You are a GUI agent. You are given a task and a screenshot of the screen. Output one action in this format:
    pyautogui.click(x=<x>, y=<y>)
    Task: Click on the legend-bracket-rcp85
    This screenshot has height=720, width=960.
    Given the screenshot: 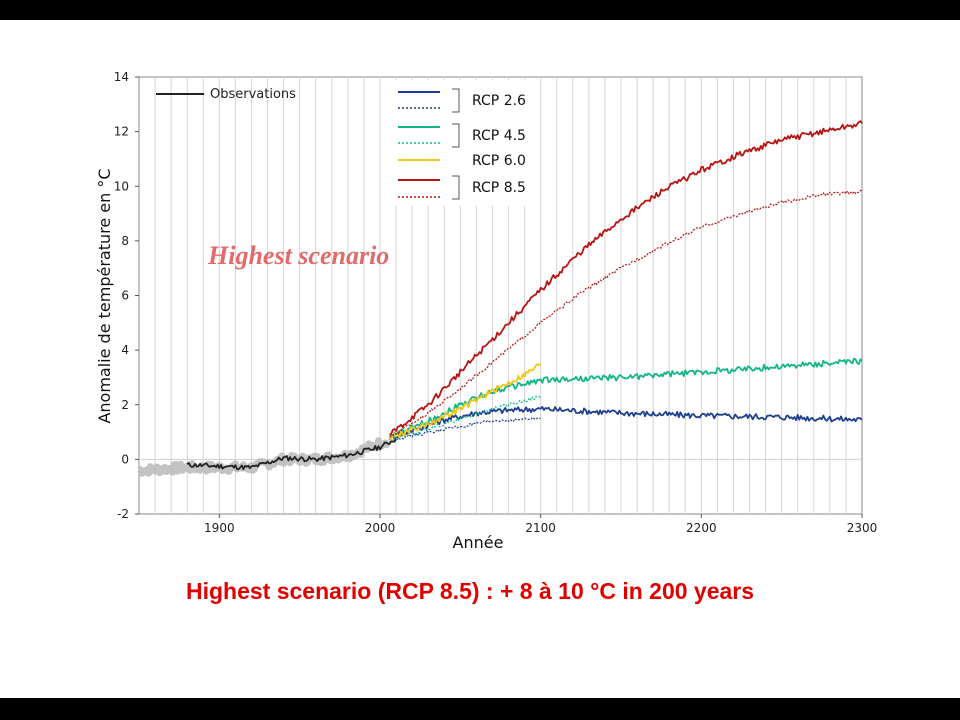 What is the action you would take?
    pyautogui.click(x=456, y=187)
    